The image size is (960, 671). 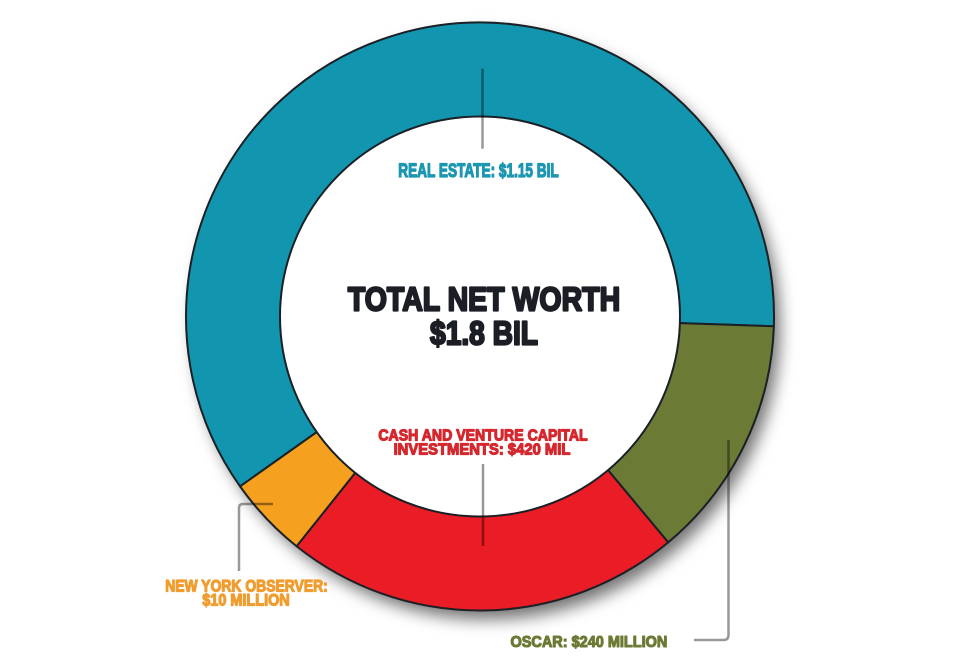 What do you see at coordinates (482, 436) in the screenshot?
I see `svg-text: CASH AND VENTURE CAPITAL` at bounding box center [482, 436].